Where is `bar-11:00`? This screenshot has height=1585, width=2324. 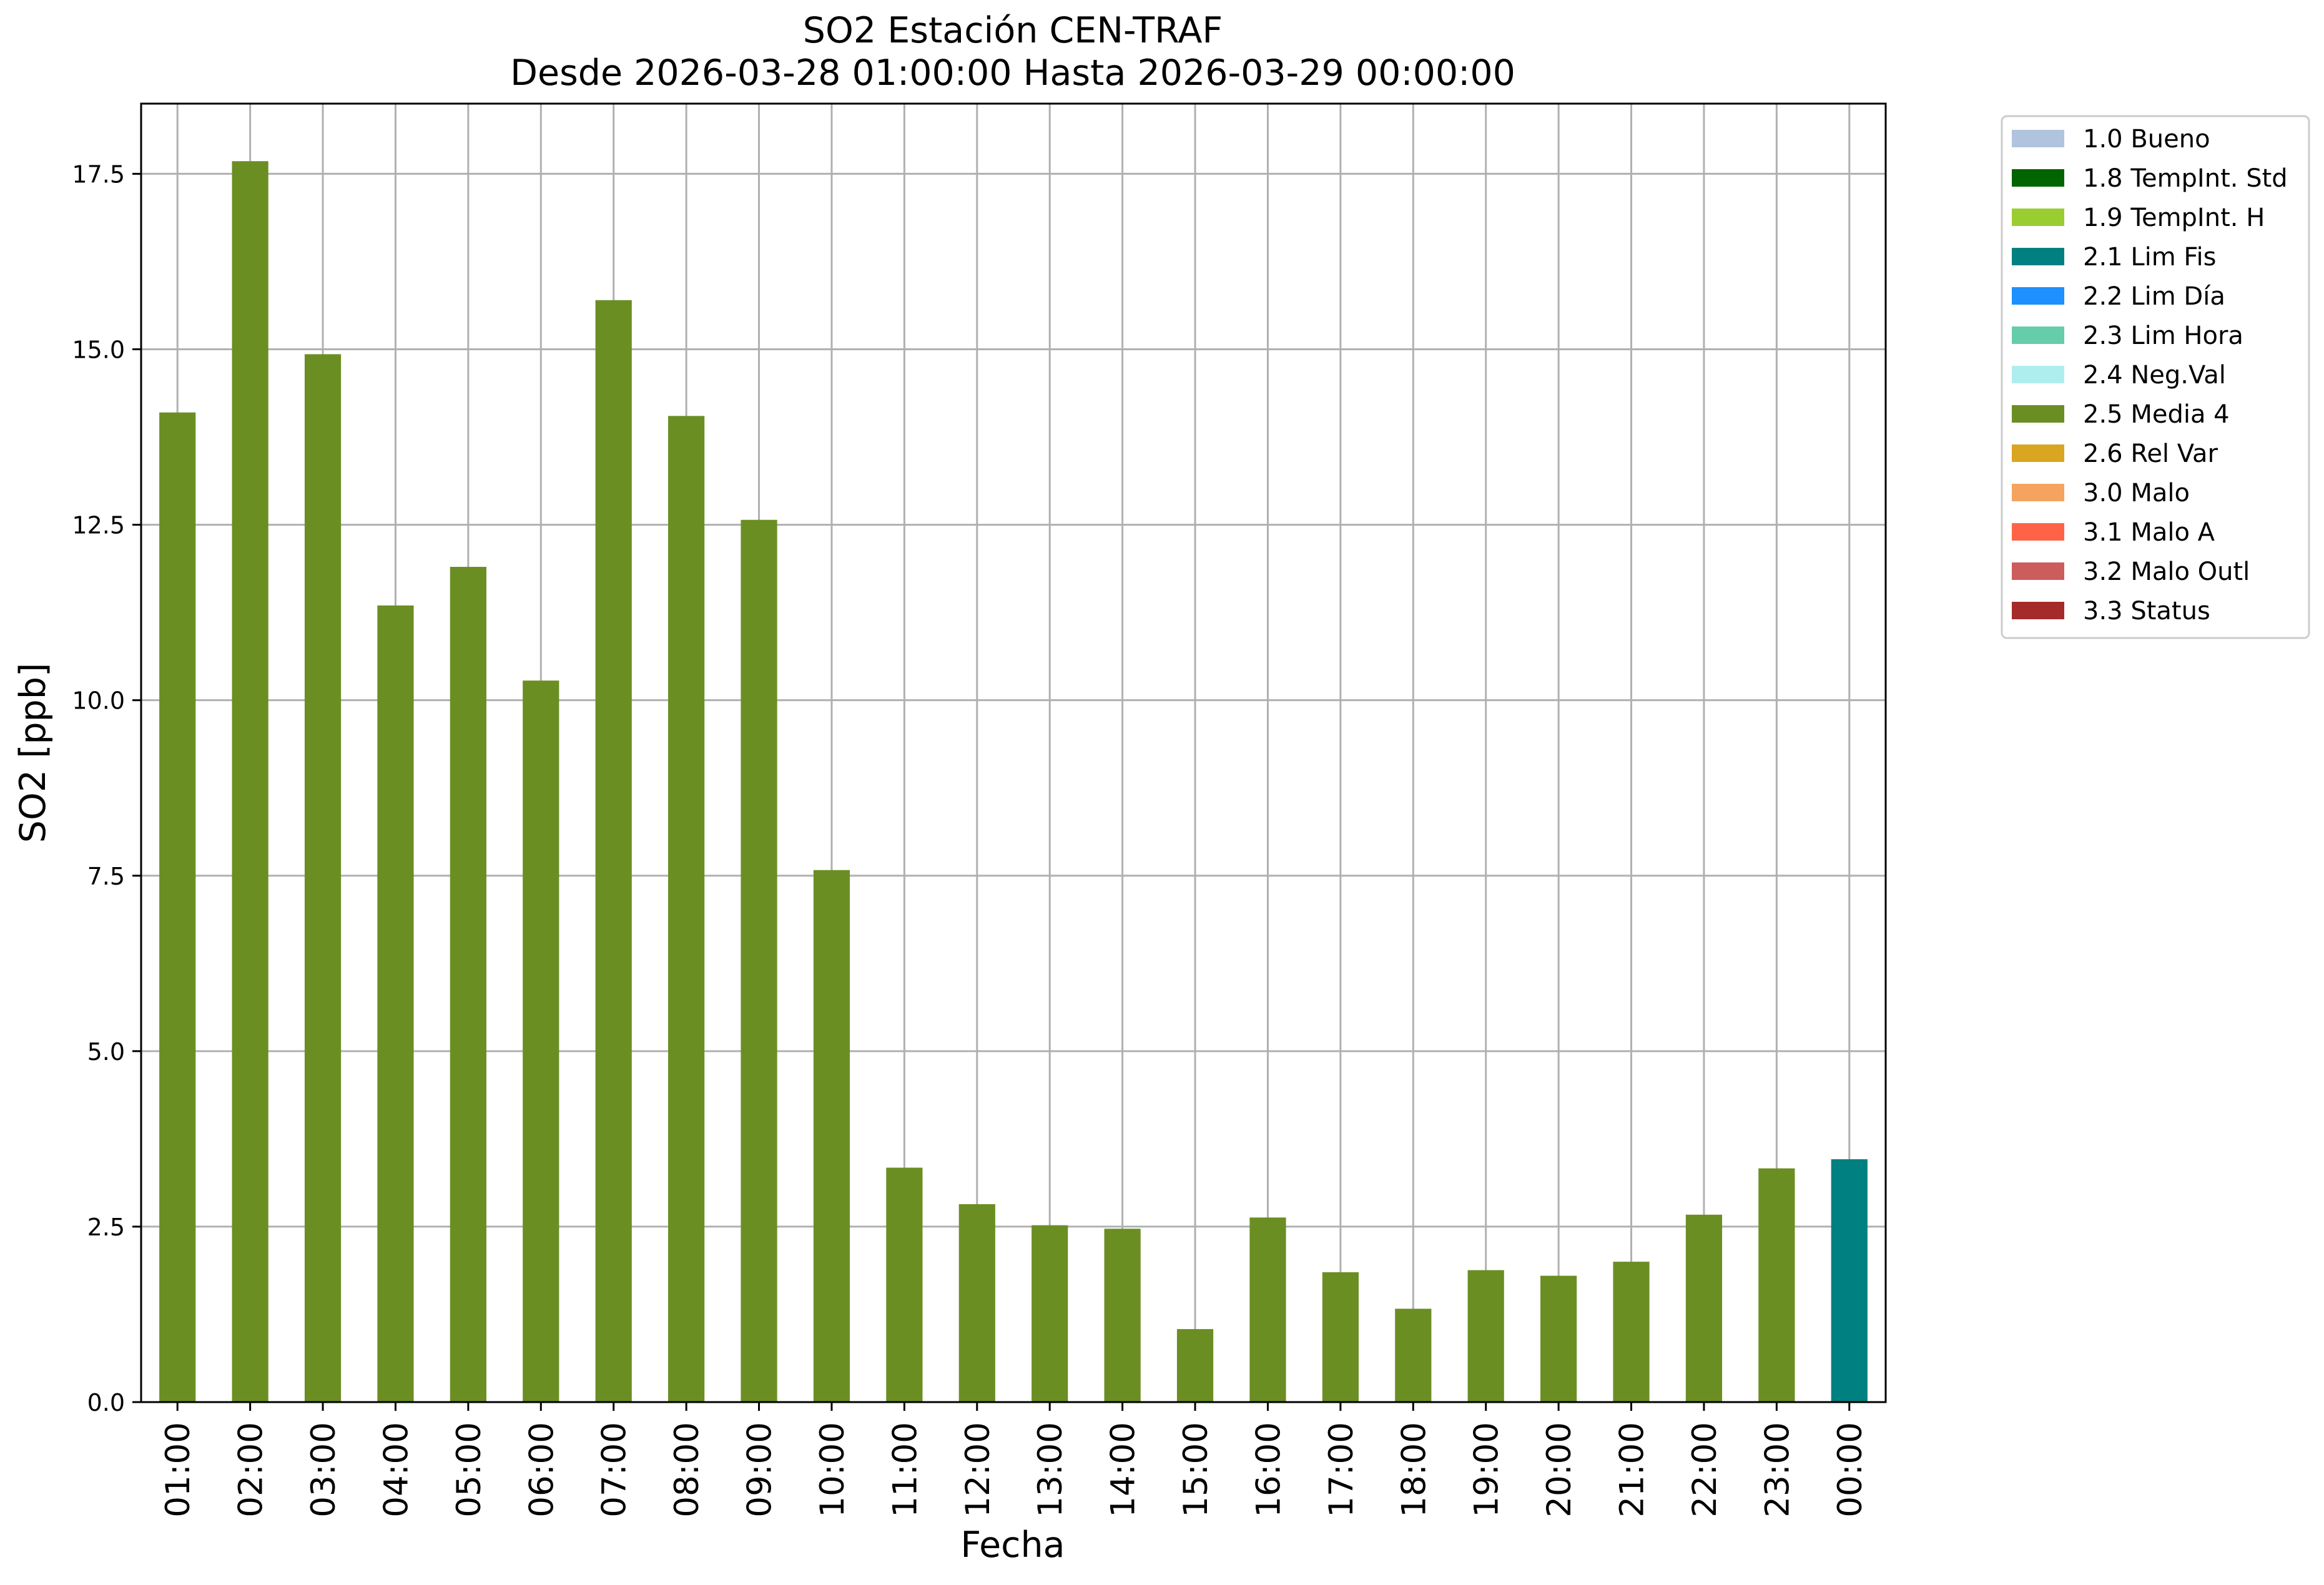 bar-11:00 is located at coordinates (904, 1284).